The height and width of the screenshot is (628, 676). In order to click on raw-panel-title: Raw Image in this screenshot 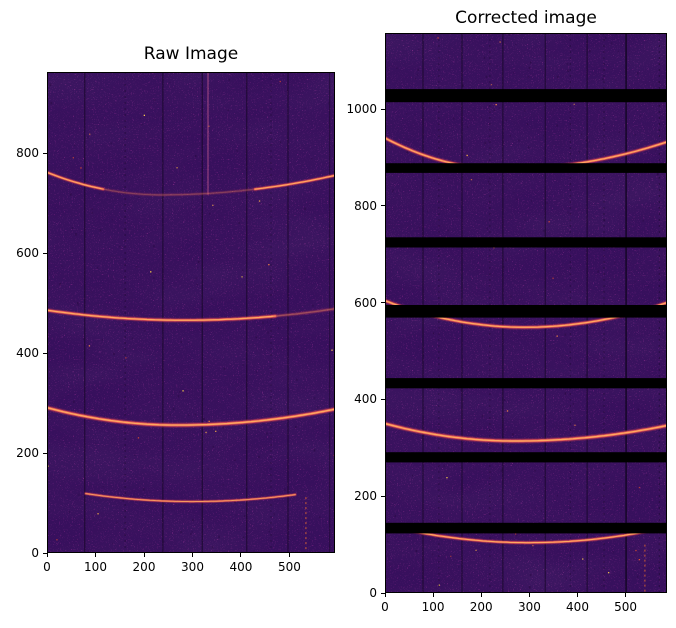, I will do `click(191, 54)`.